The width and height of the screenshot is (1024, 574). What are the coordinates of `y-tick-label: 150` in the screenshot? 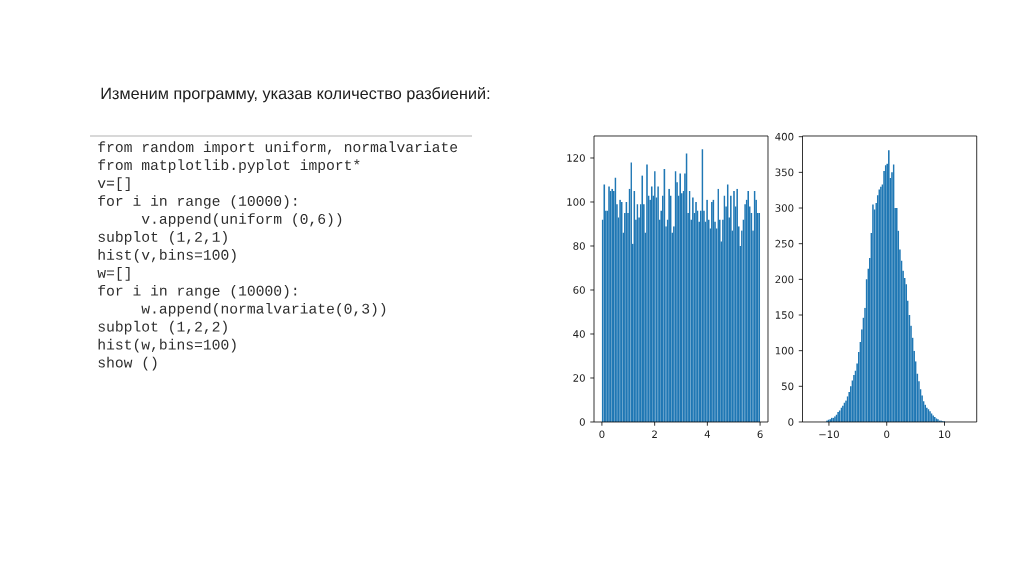 It's located at (784, 315).